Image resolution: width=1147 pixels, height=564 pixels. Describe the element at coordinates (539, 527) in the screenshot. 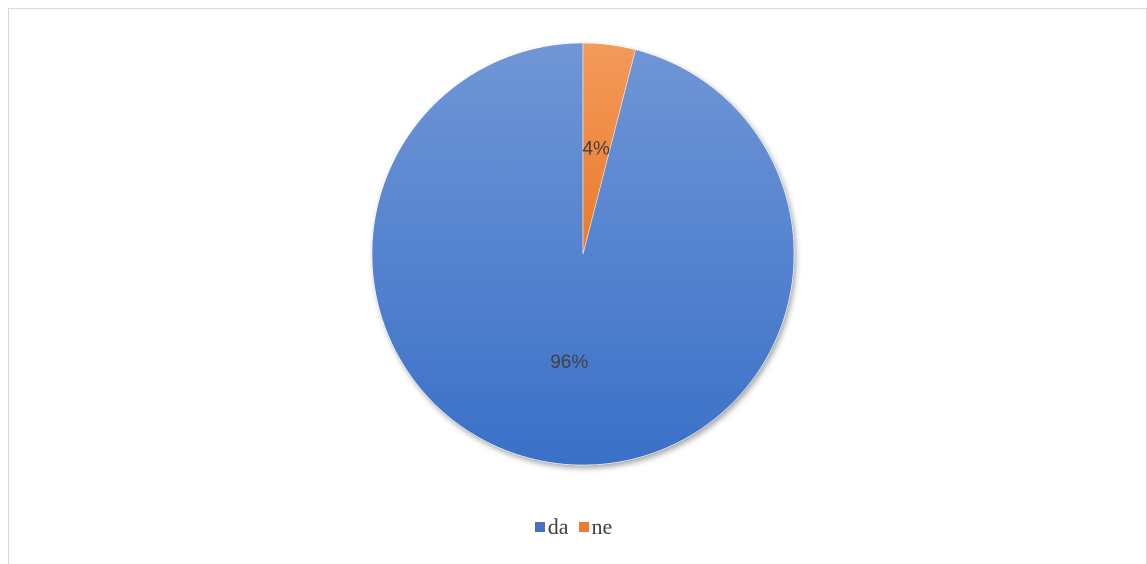

I see `legend-swatch-da` at that location.